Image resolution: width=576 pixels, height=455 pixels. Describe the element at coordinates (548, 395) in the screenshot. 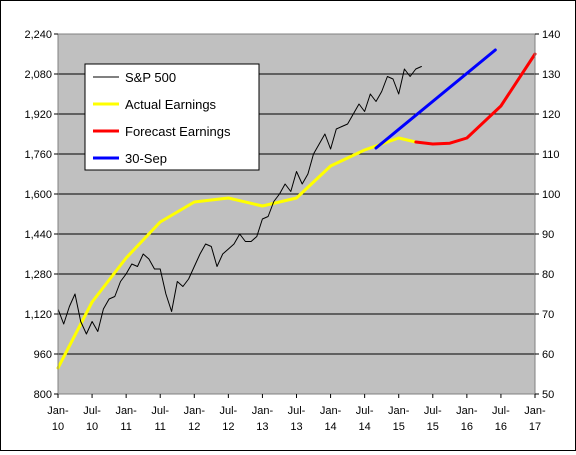

I see `right-tick-label: 50` at that location.